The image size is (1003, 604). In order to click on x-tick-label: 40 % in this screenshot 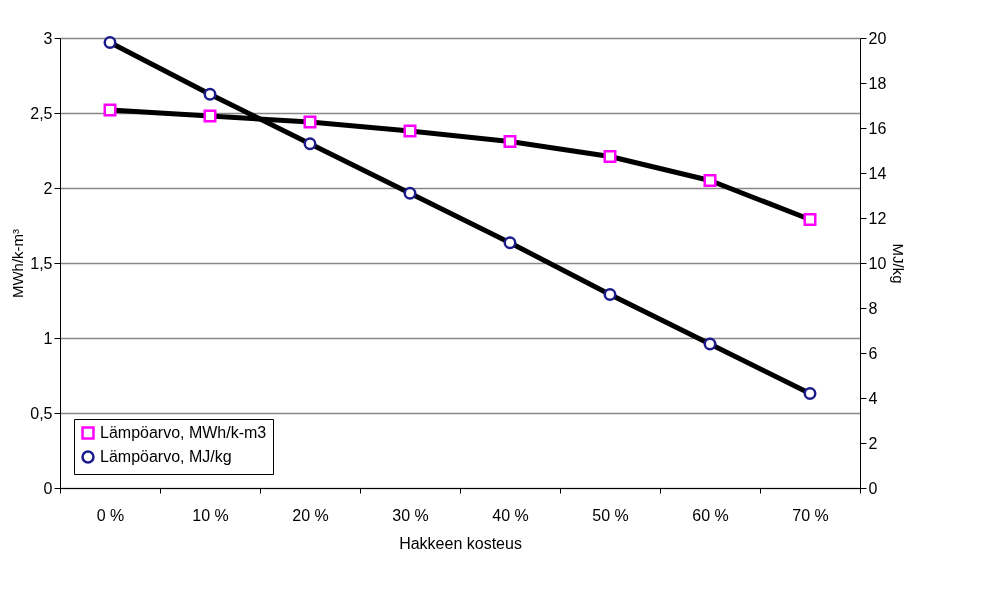, I will do `click(510, 515)`.